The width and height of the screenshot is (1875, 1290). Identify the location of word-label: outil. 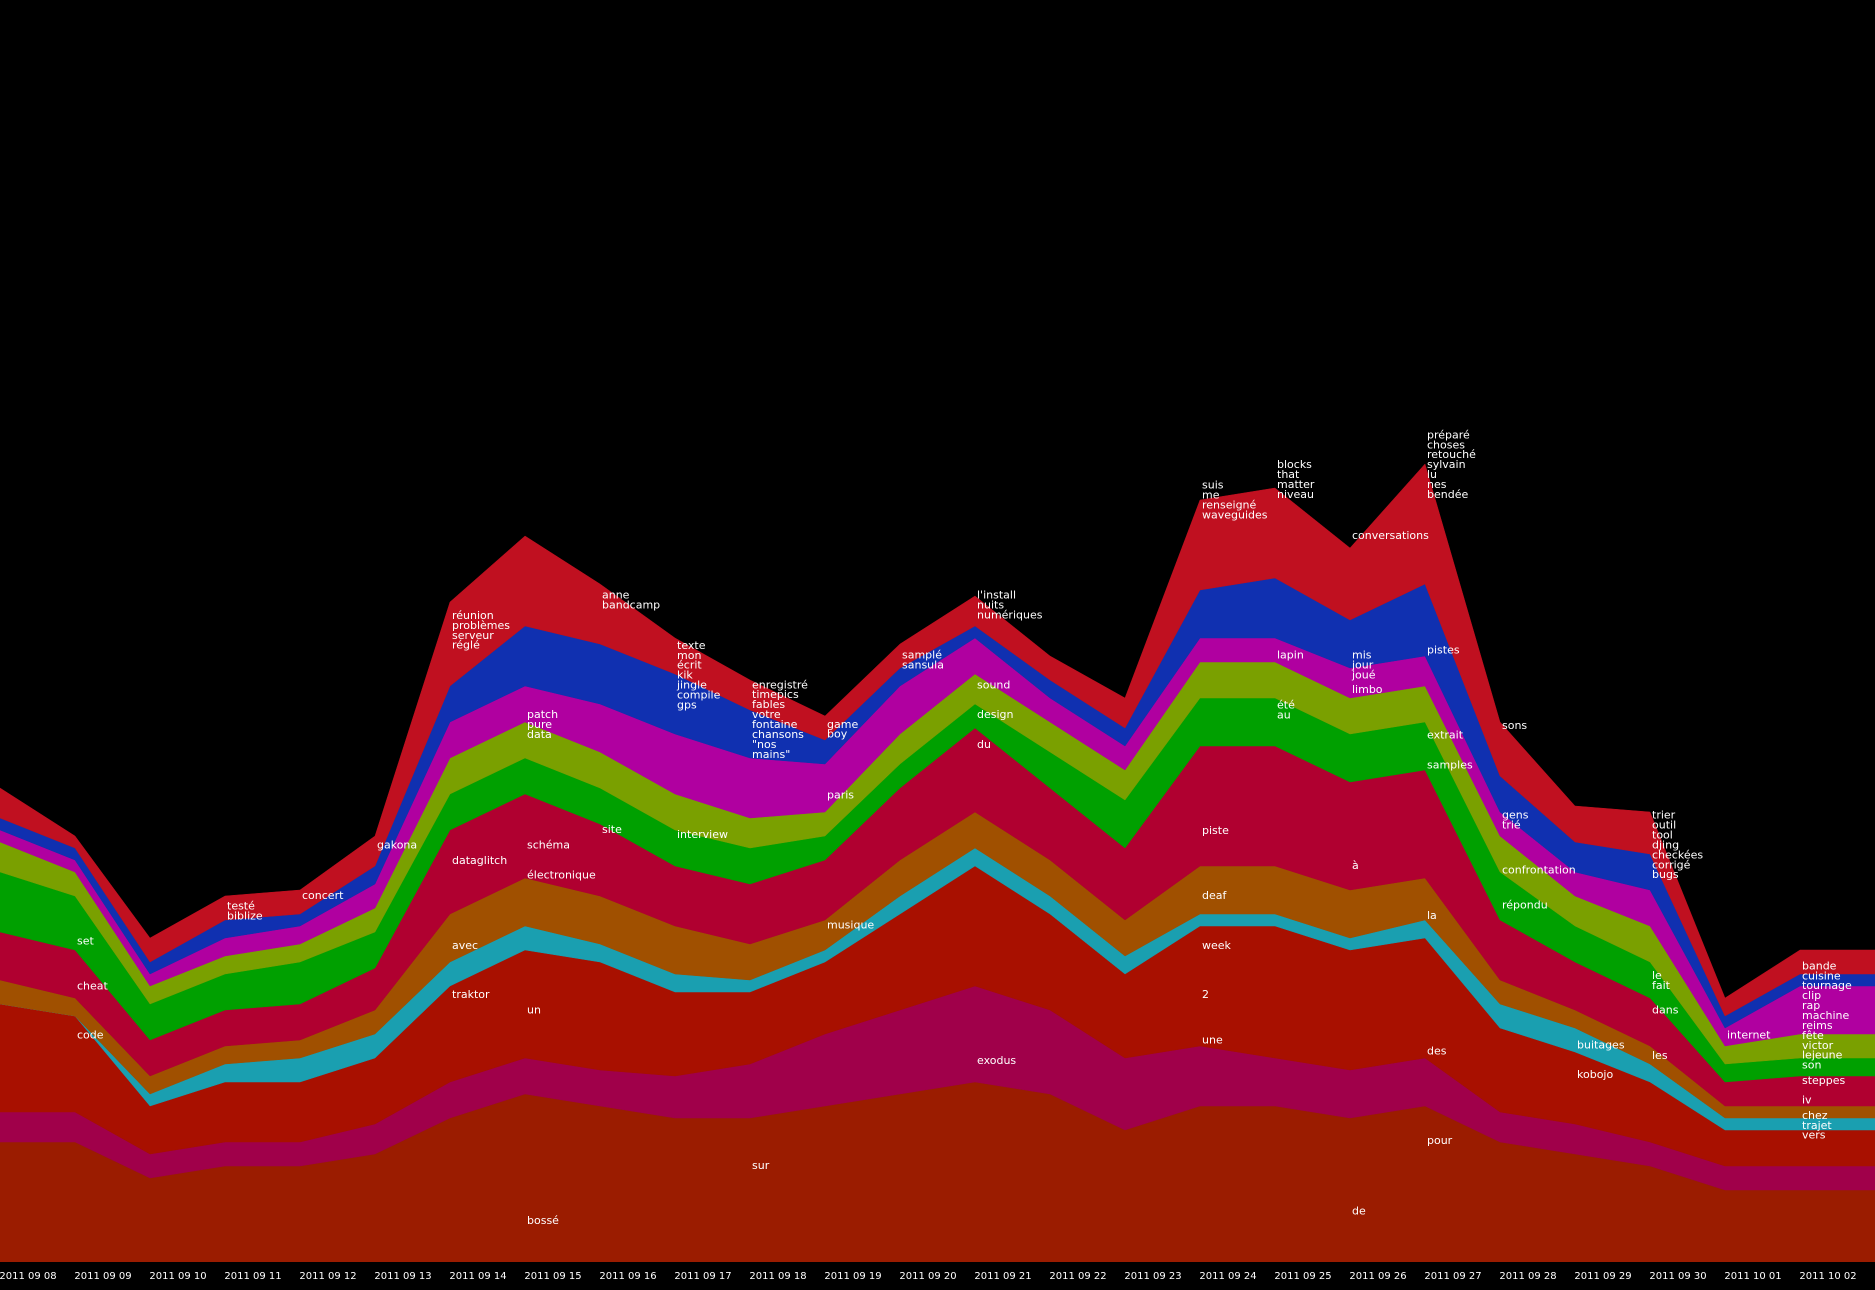
(1664, 825).